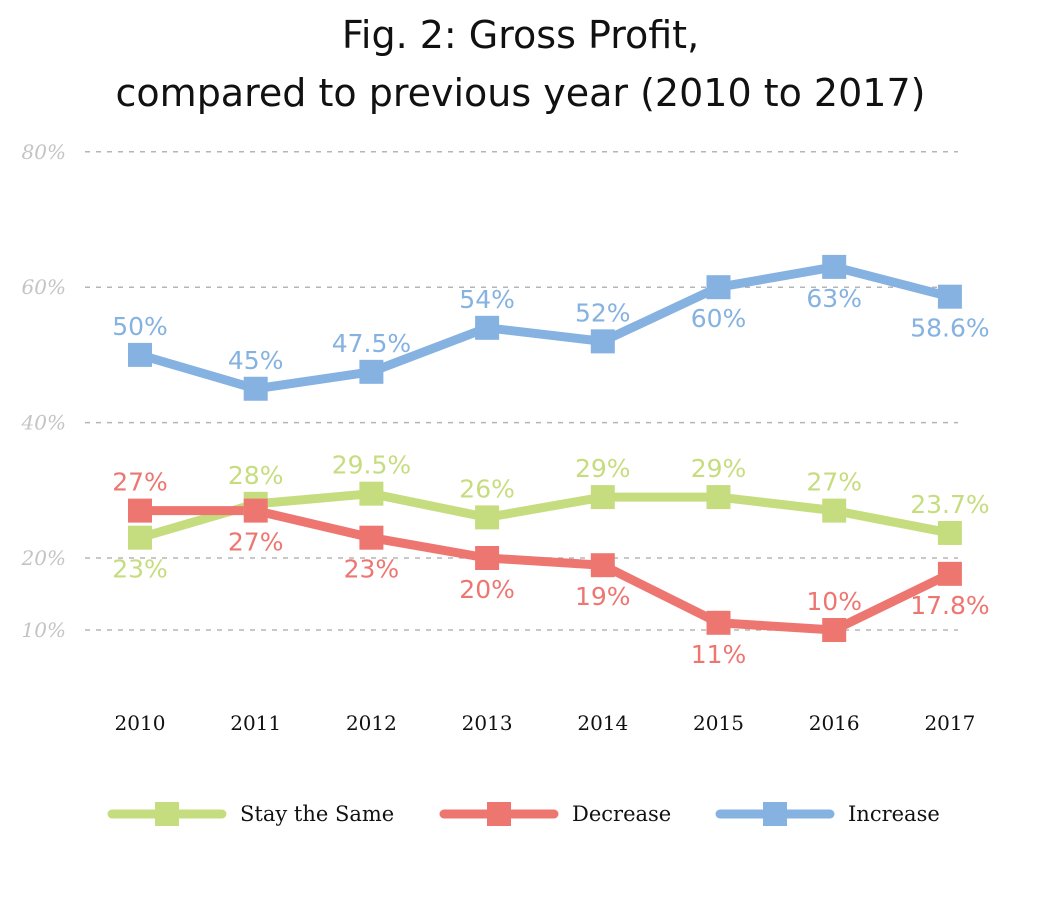  Describe the element at coordinates (371, 723) in the screenshot. I see `x-tick-label-2012: 2012` at that location.